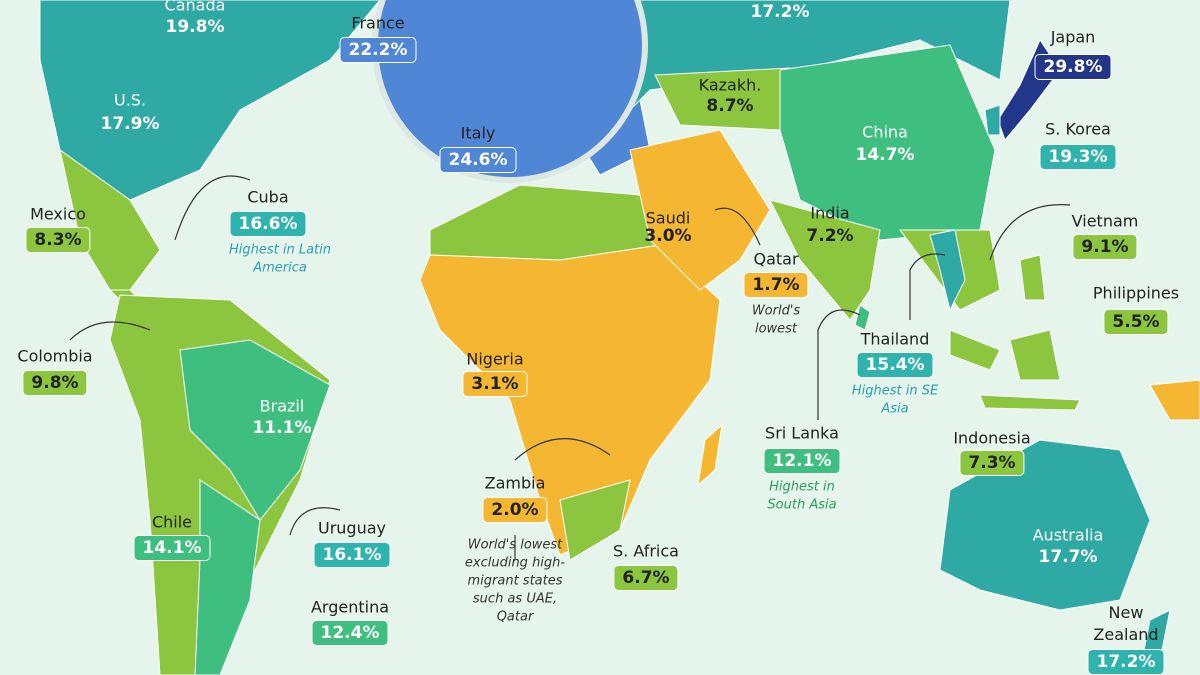 The image size is (1200, 675). I want to click on percentage: 14.7%, so click(885, 155).